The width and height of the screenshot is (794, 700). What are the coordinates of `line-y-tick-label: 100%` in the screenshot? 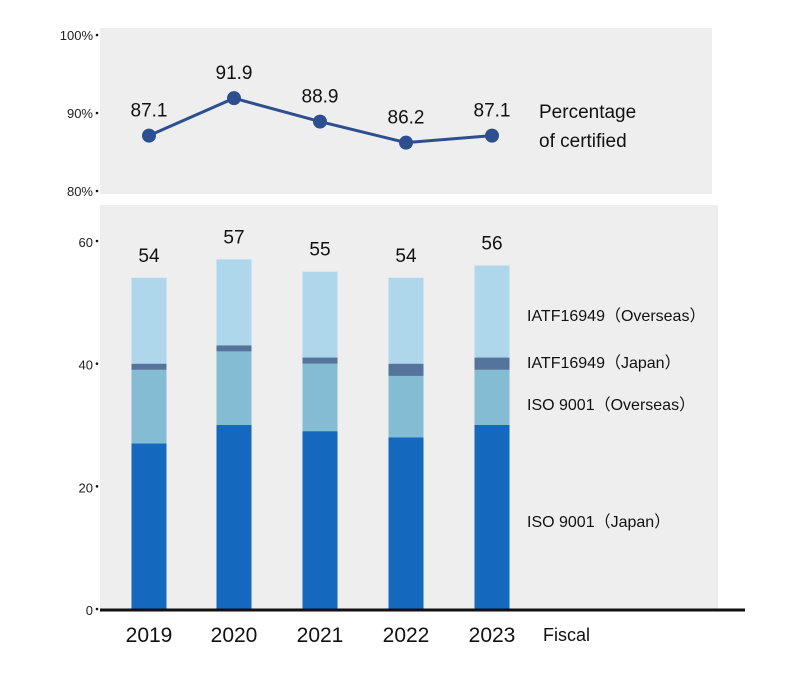 It's located at (77, 35).